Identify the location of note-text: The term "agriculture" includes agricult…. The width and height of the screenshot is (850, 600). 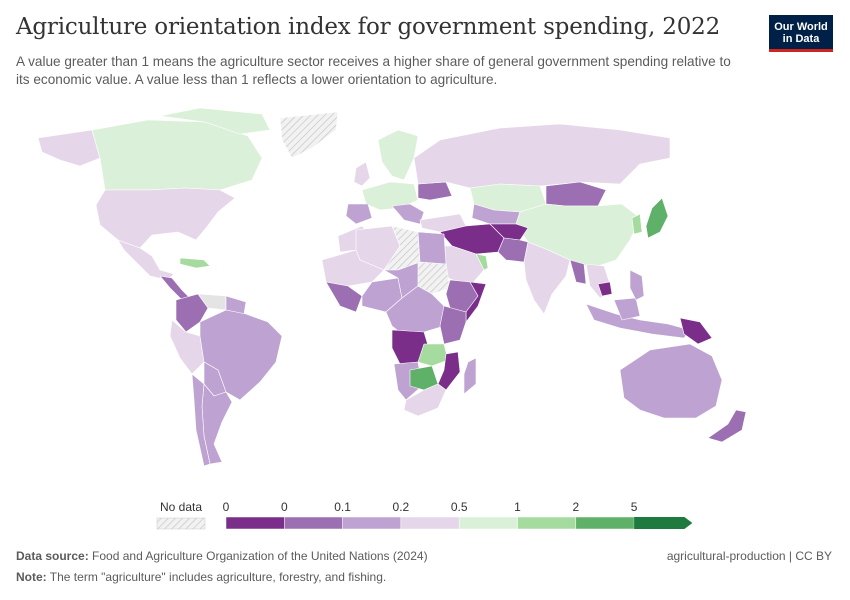
(218, 577).